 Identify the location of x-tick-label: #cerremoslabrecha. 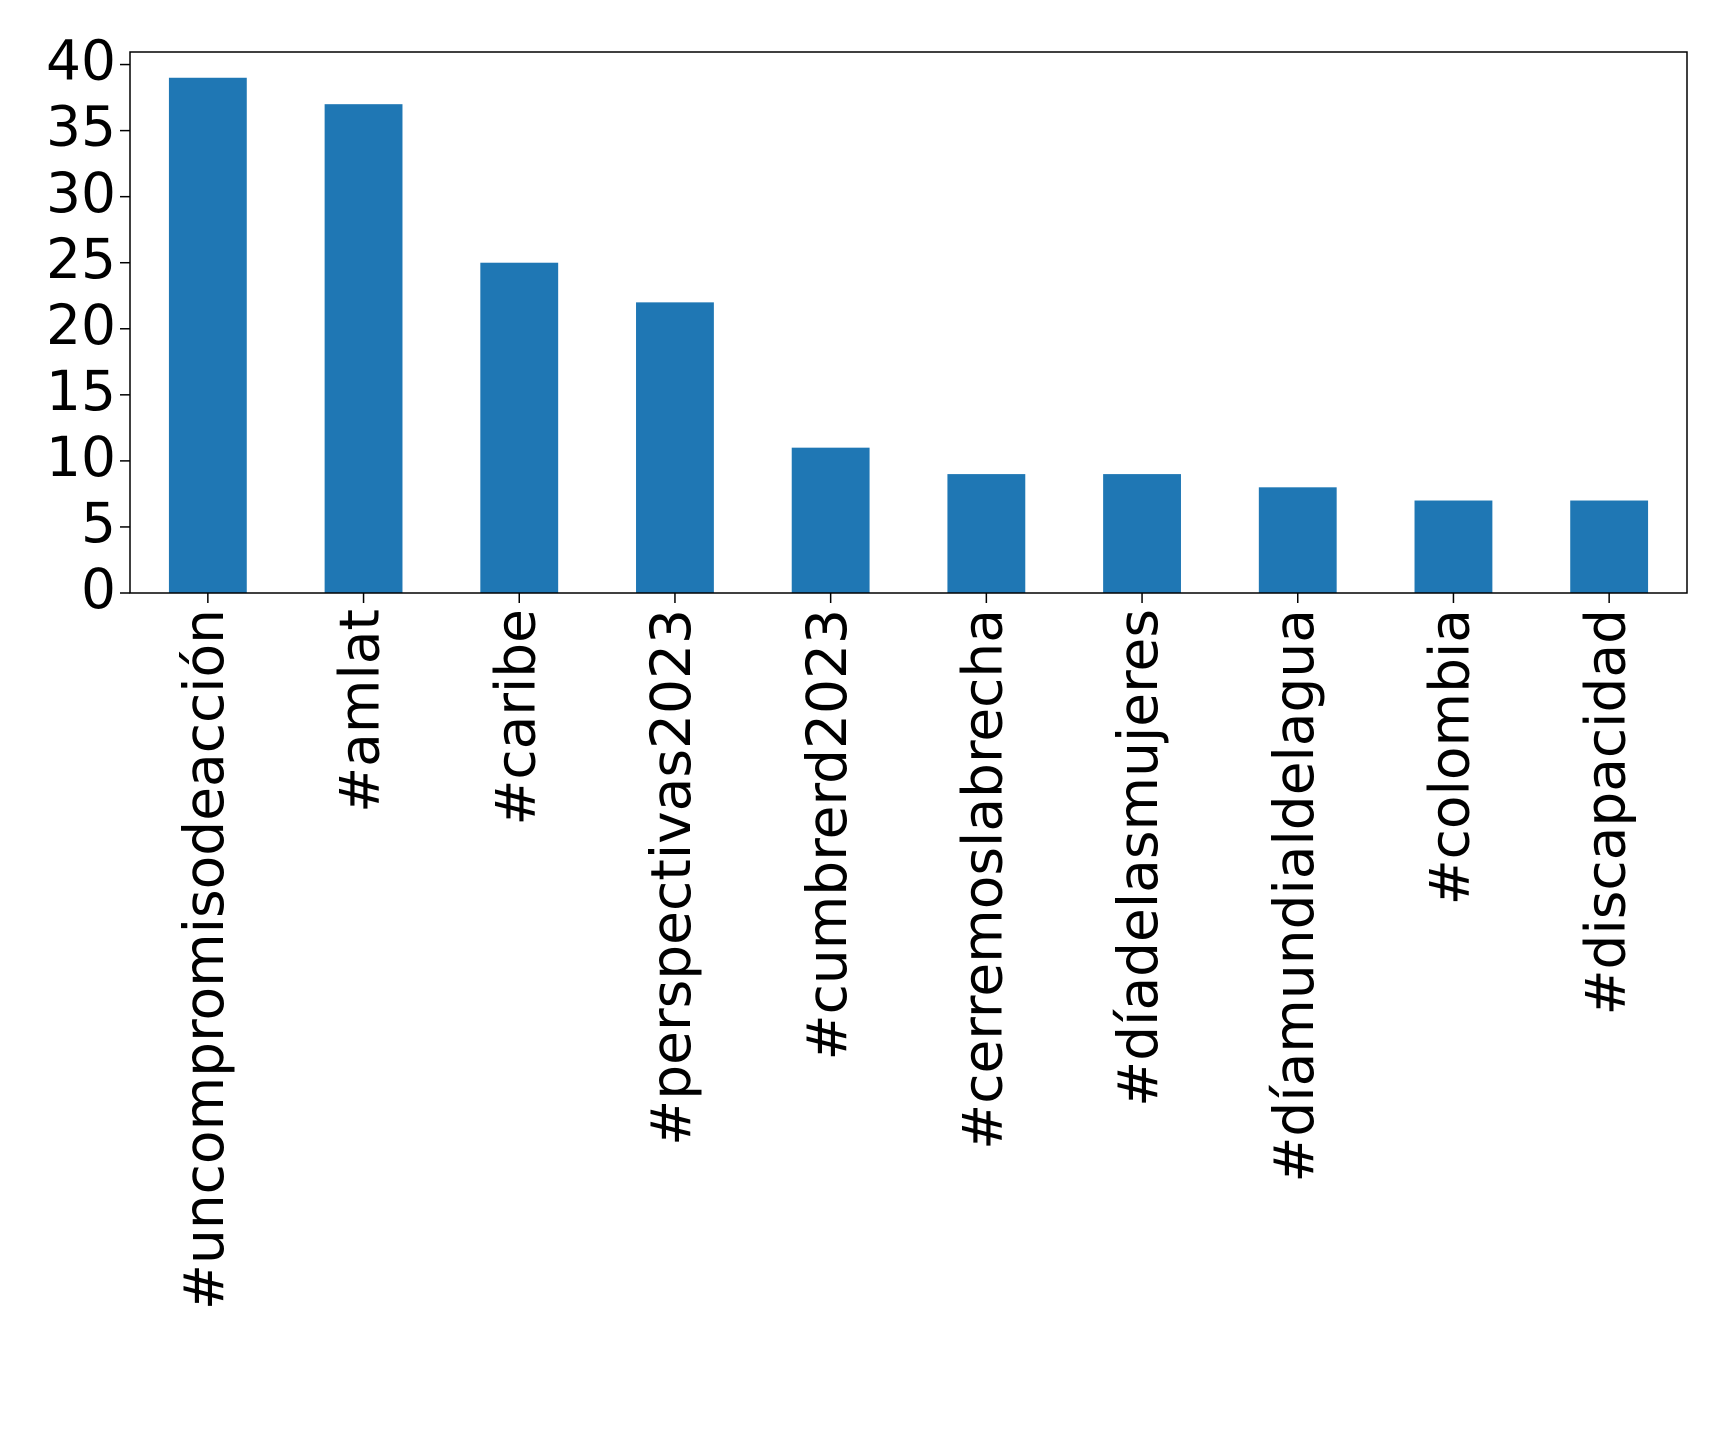
(982, 879).